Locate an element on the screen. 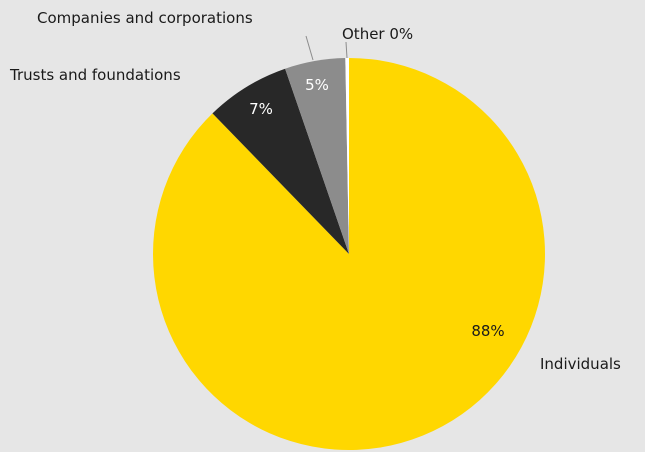 The height and width of the screenshot is (452, 645). leader-line-companies is located at coordinates (309, 48).